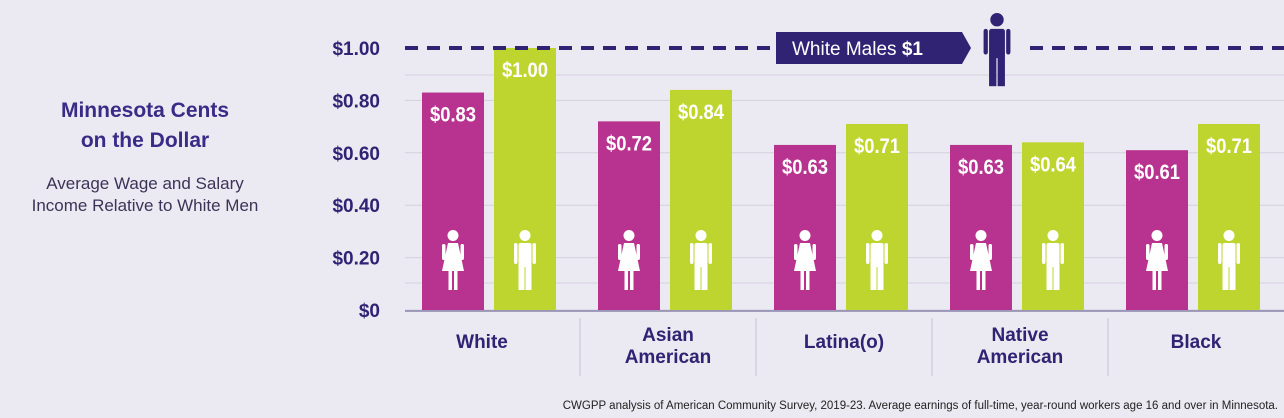 Image resolution: width=1284 pixels, height=418 pixels. What do you see at coordinates (701, 112) in the screenshot?
I see `bar-value-label: $0.84` at bounding box center [701, 112].